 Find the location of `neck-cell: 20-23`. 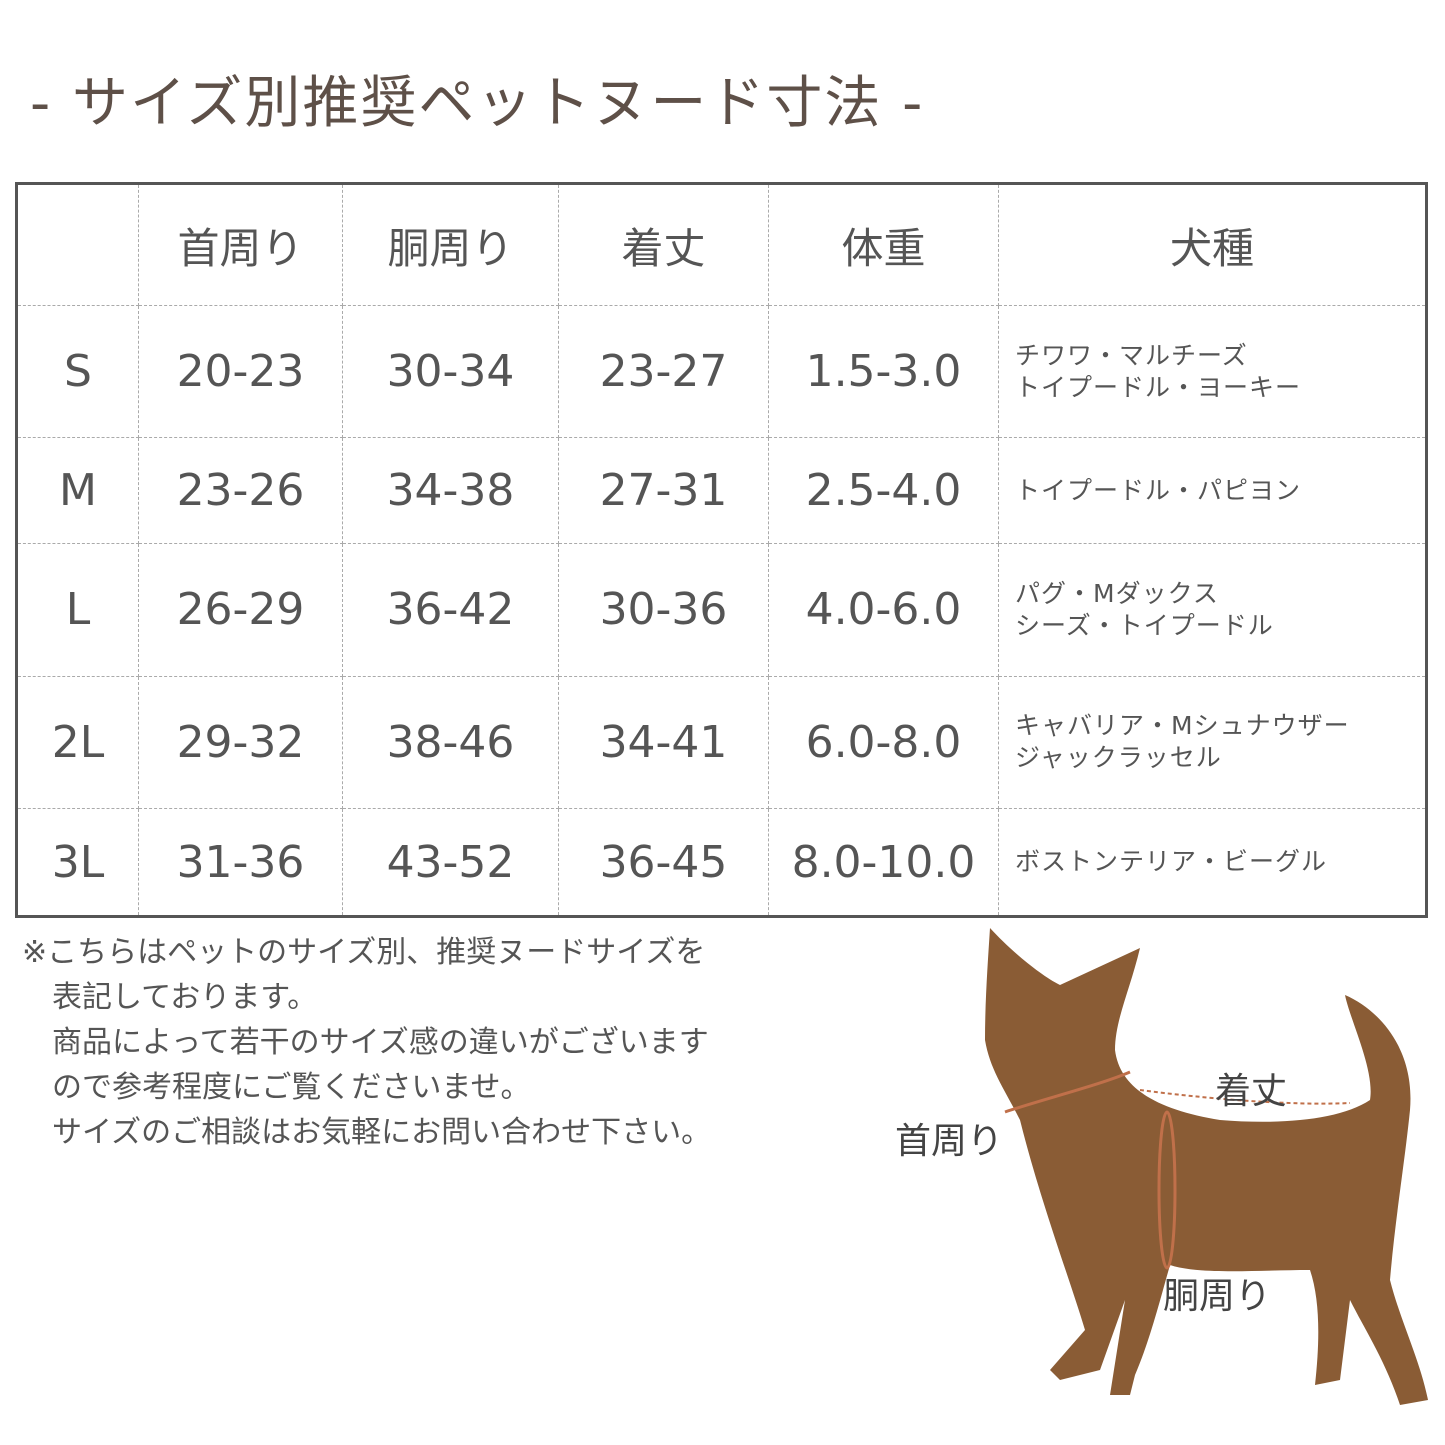

neck-cell: 20-23 is located at coordinates (240, 371).